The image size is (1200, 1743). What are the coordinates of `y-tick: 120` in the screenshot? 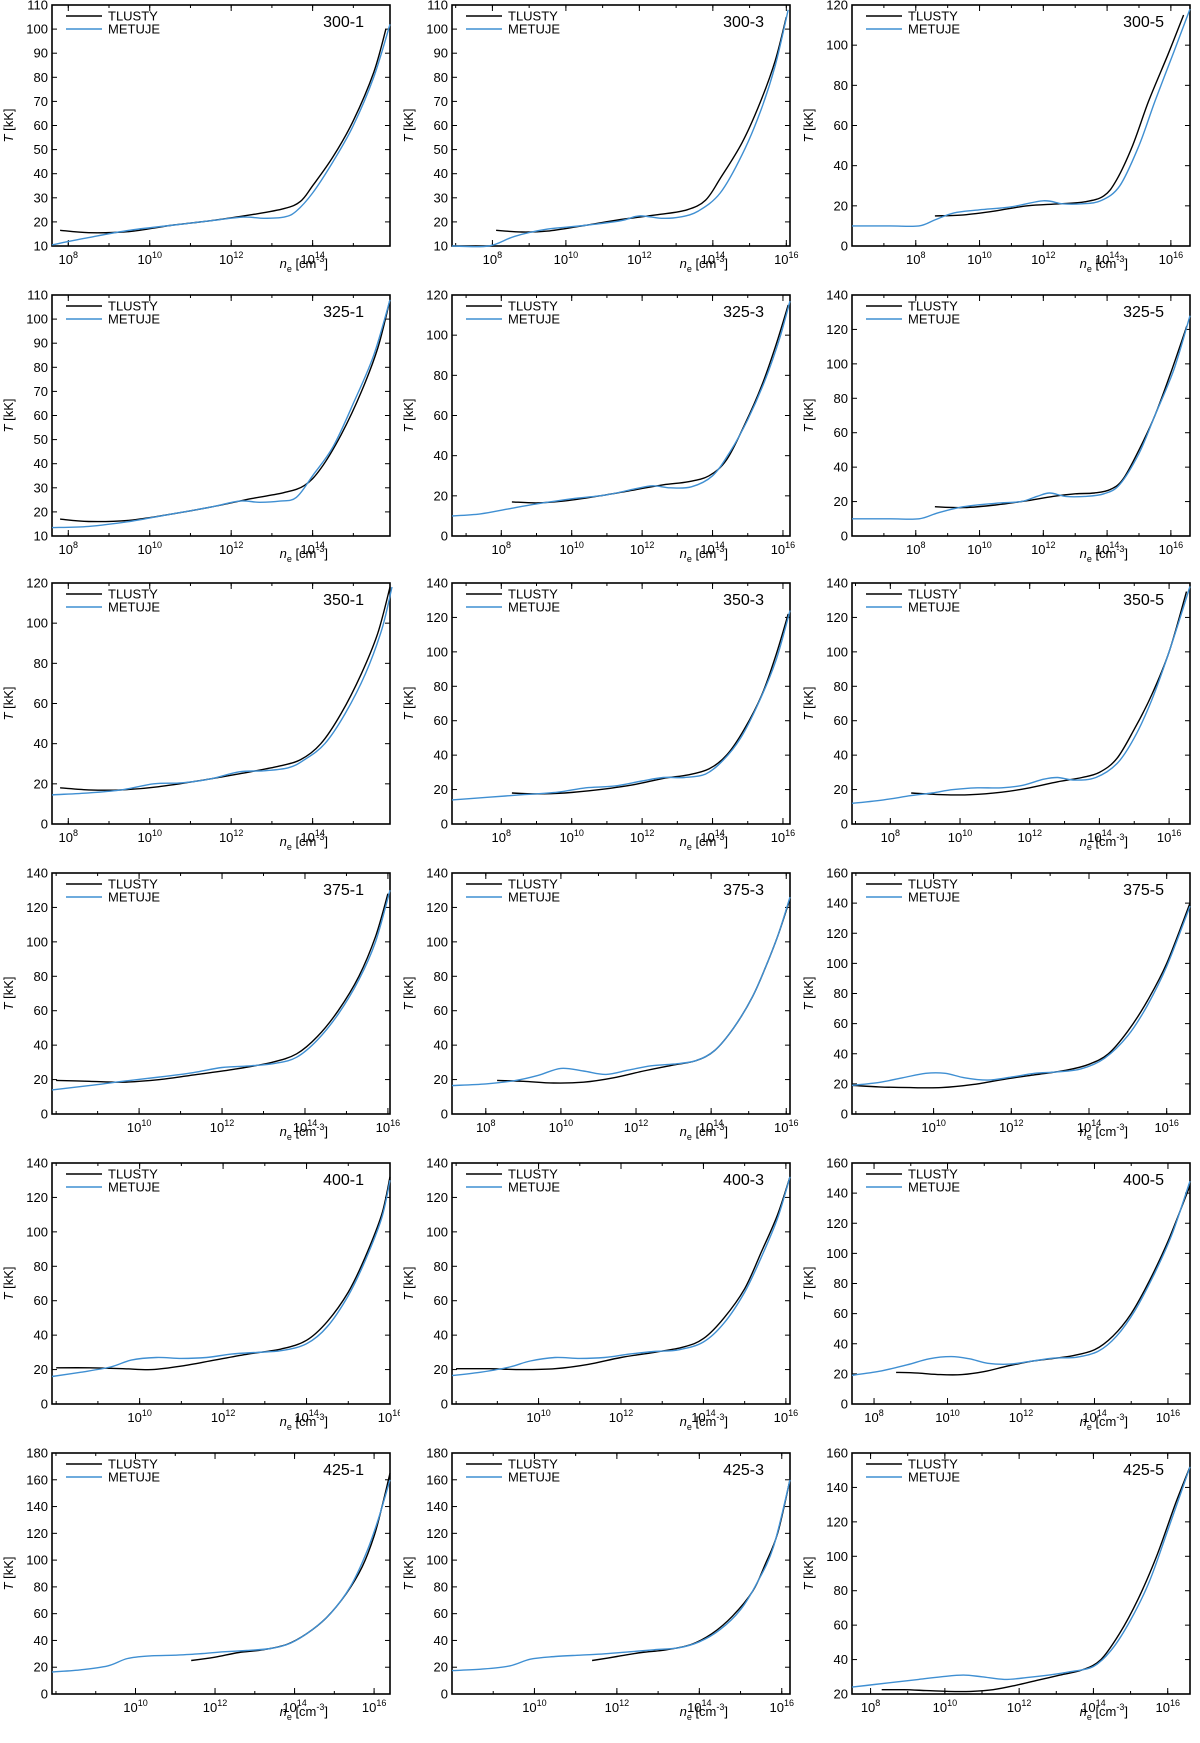 It's located at (1008, 1521).